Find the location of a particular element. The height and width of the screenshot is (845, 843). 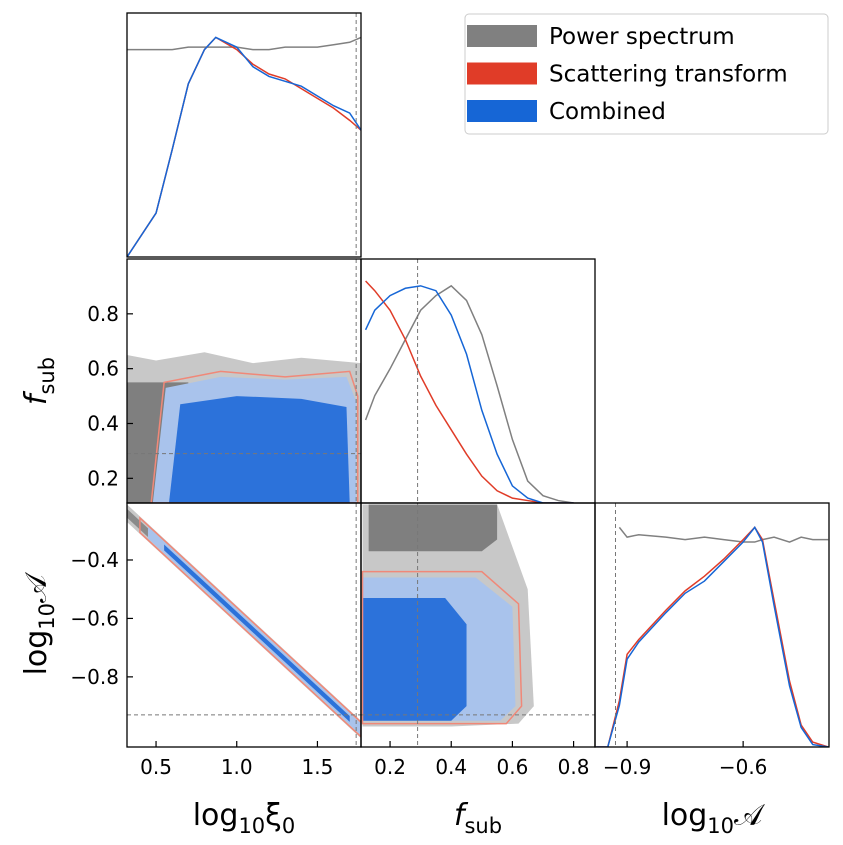

label-part: ξ is located at coordinates (273, 815).